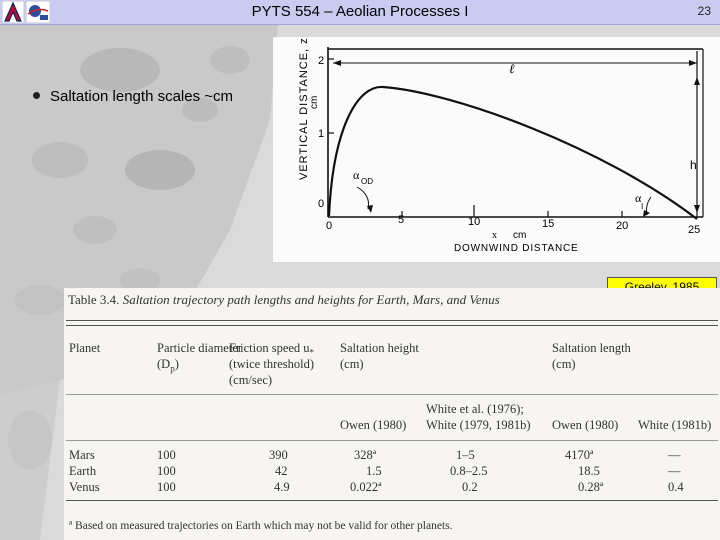 The width and height of the screenshot is (720, 540). Describe the element at coordinates (278, 455) in the screenshot. I see `cell-friction: 390` at that location.